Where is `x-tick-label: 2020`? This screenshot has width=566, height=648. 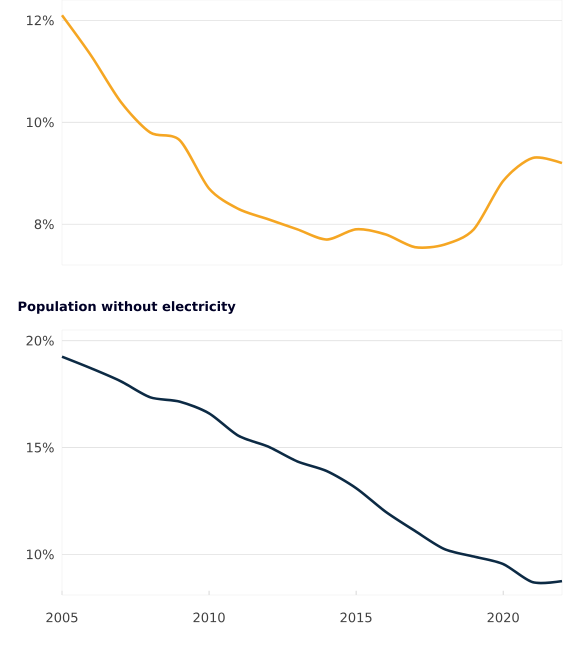
x-tick-label: 2020 is located at coordinates (503, 617).